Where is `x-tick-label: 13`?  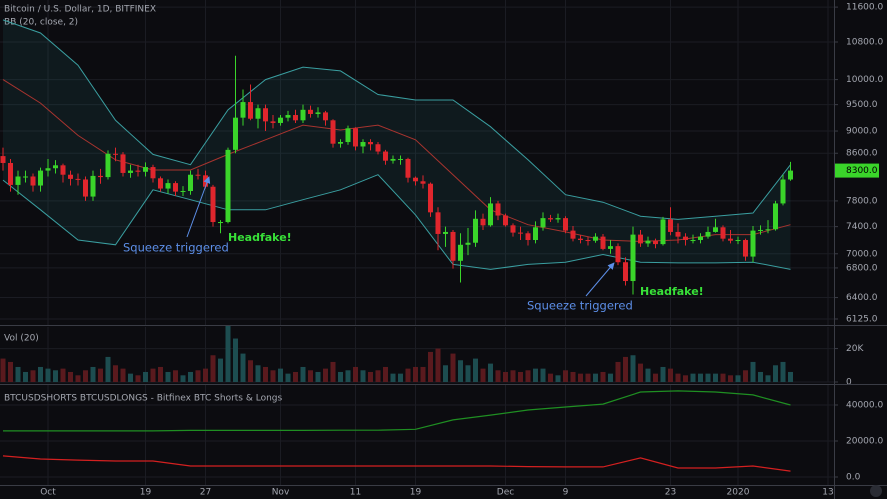 x-tick-label: 13 is located at coordinates (827, 493).